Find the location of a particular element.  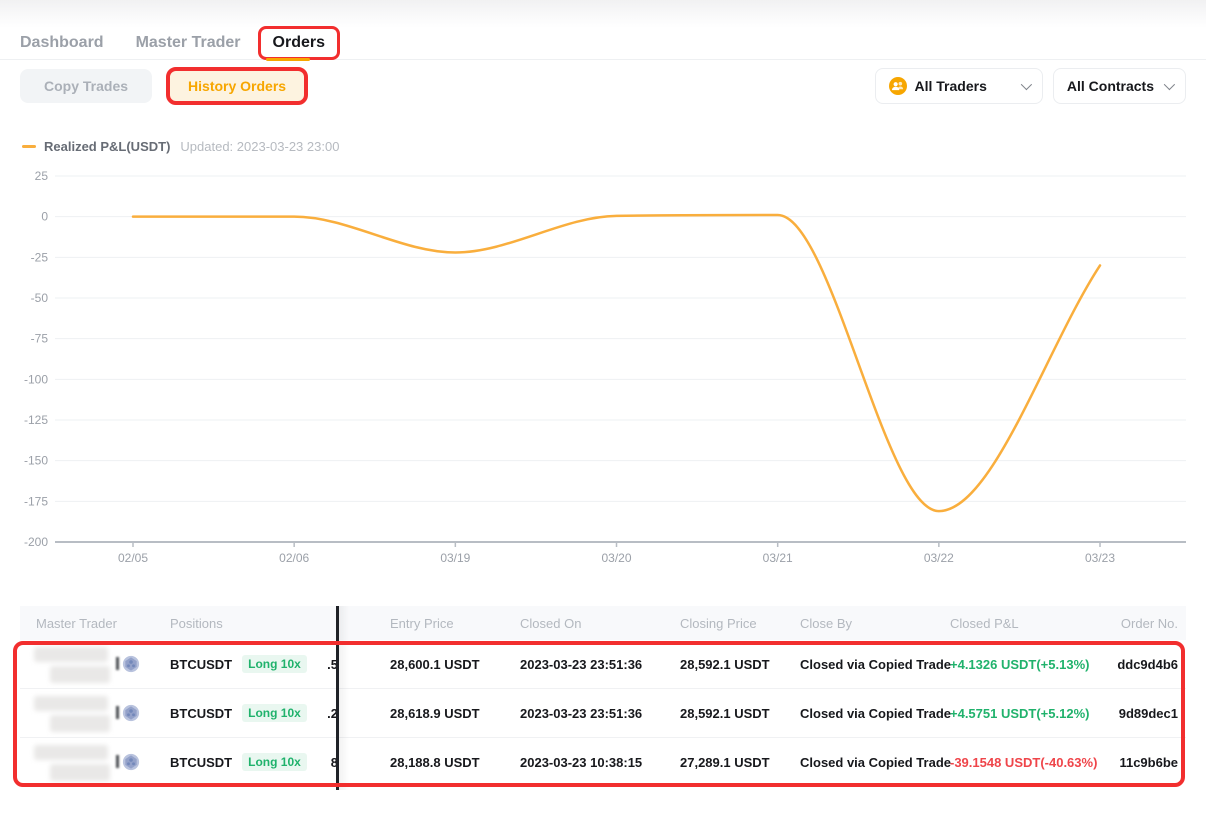

closed-pl-cell: +4.1326 USDT(+5.13%) is located at coordinates (1020, 664).